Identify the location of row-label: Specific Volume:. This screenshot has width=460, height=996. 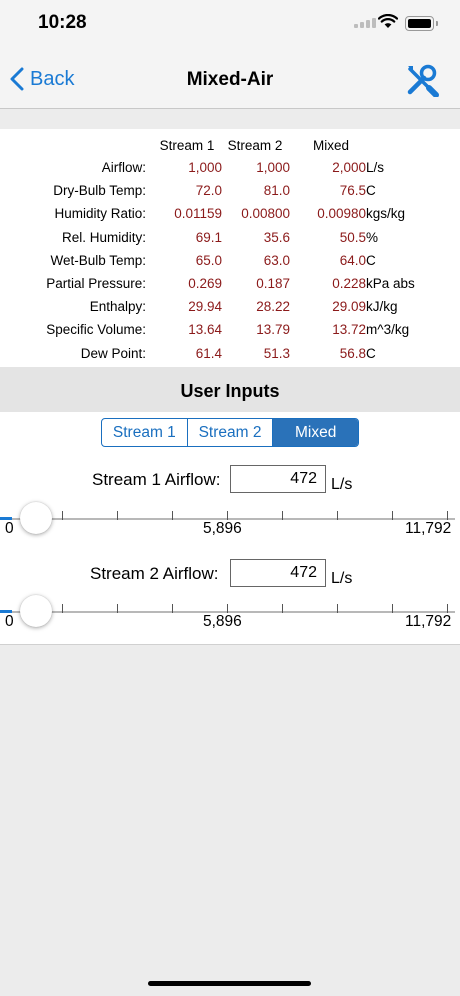
(96, 330).